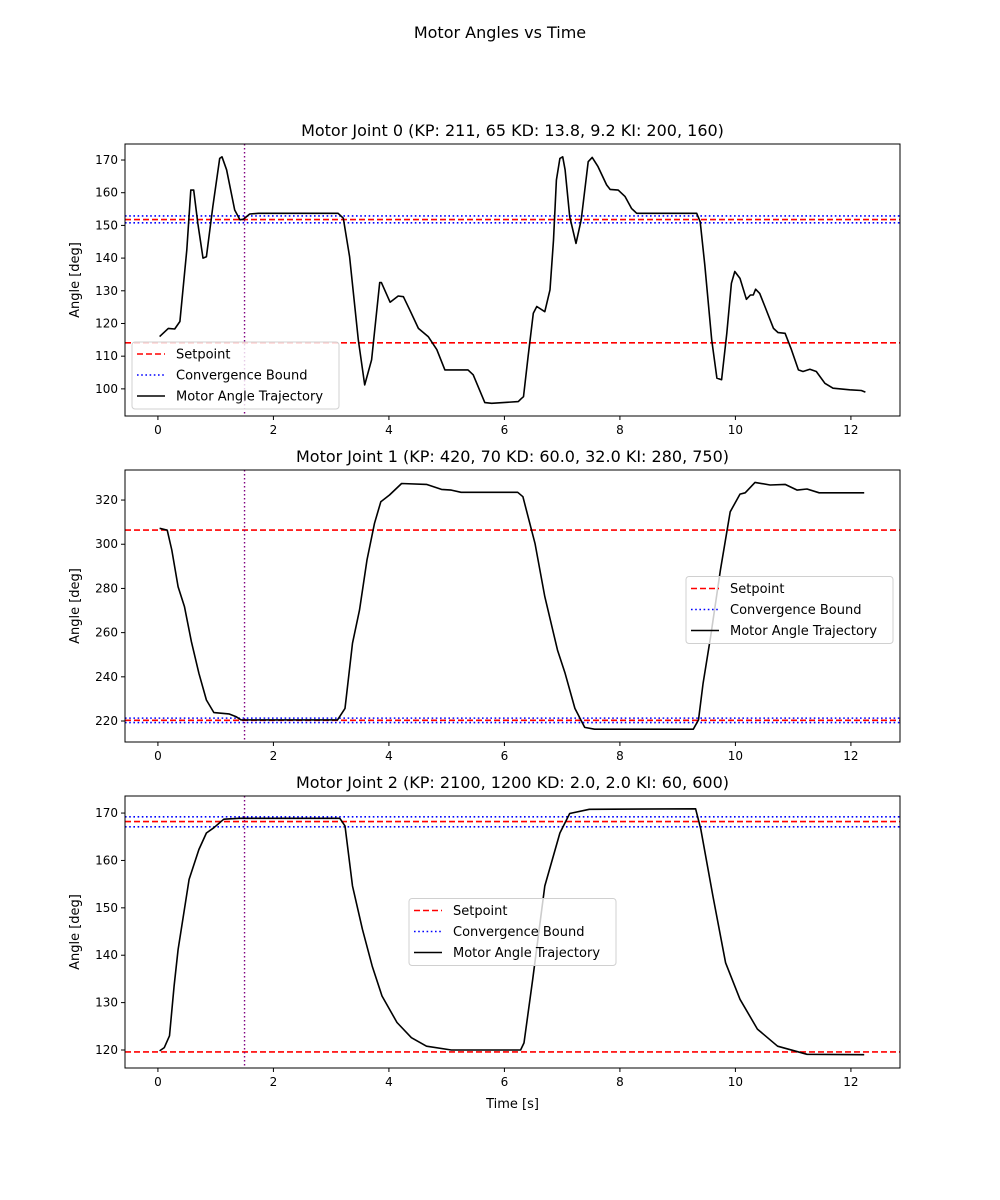  What do you see at coordinates (106, 500) in the screenshot?
I see `y-tick-label: 320` at bounding box center [106, 500].